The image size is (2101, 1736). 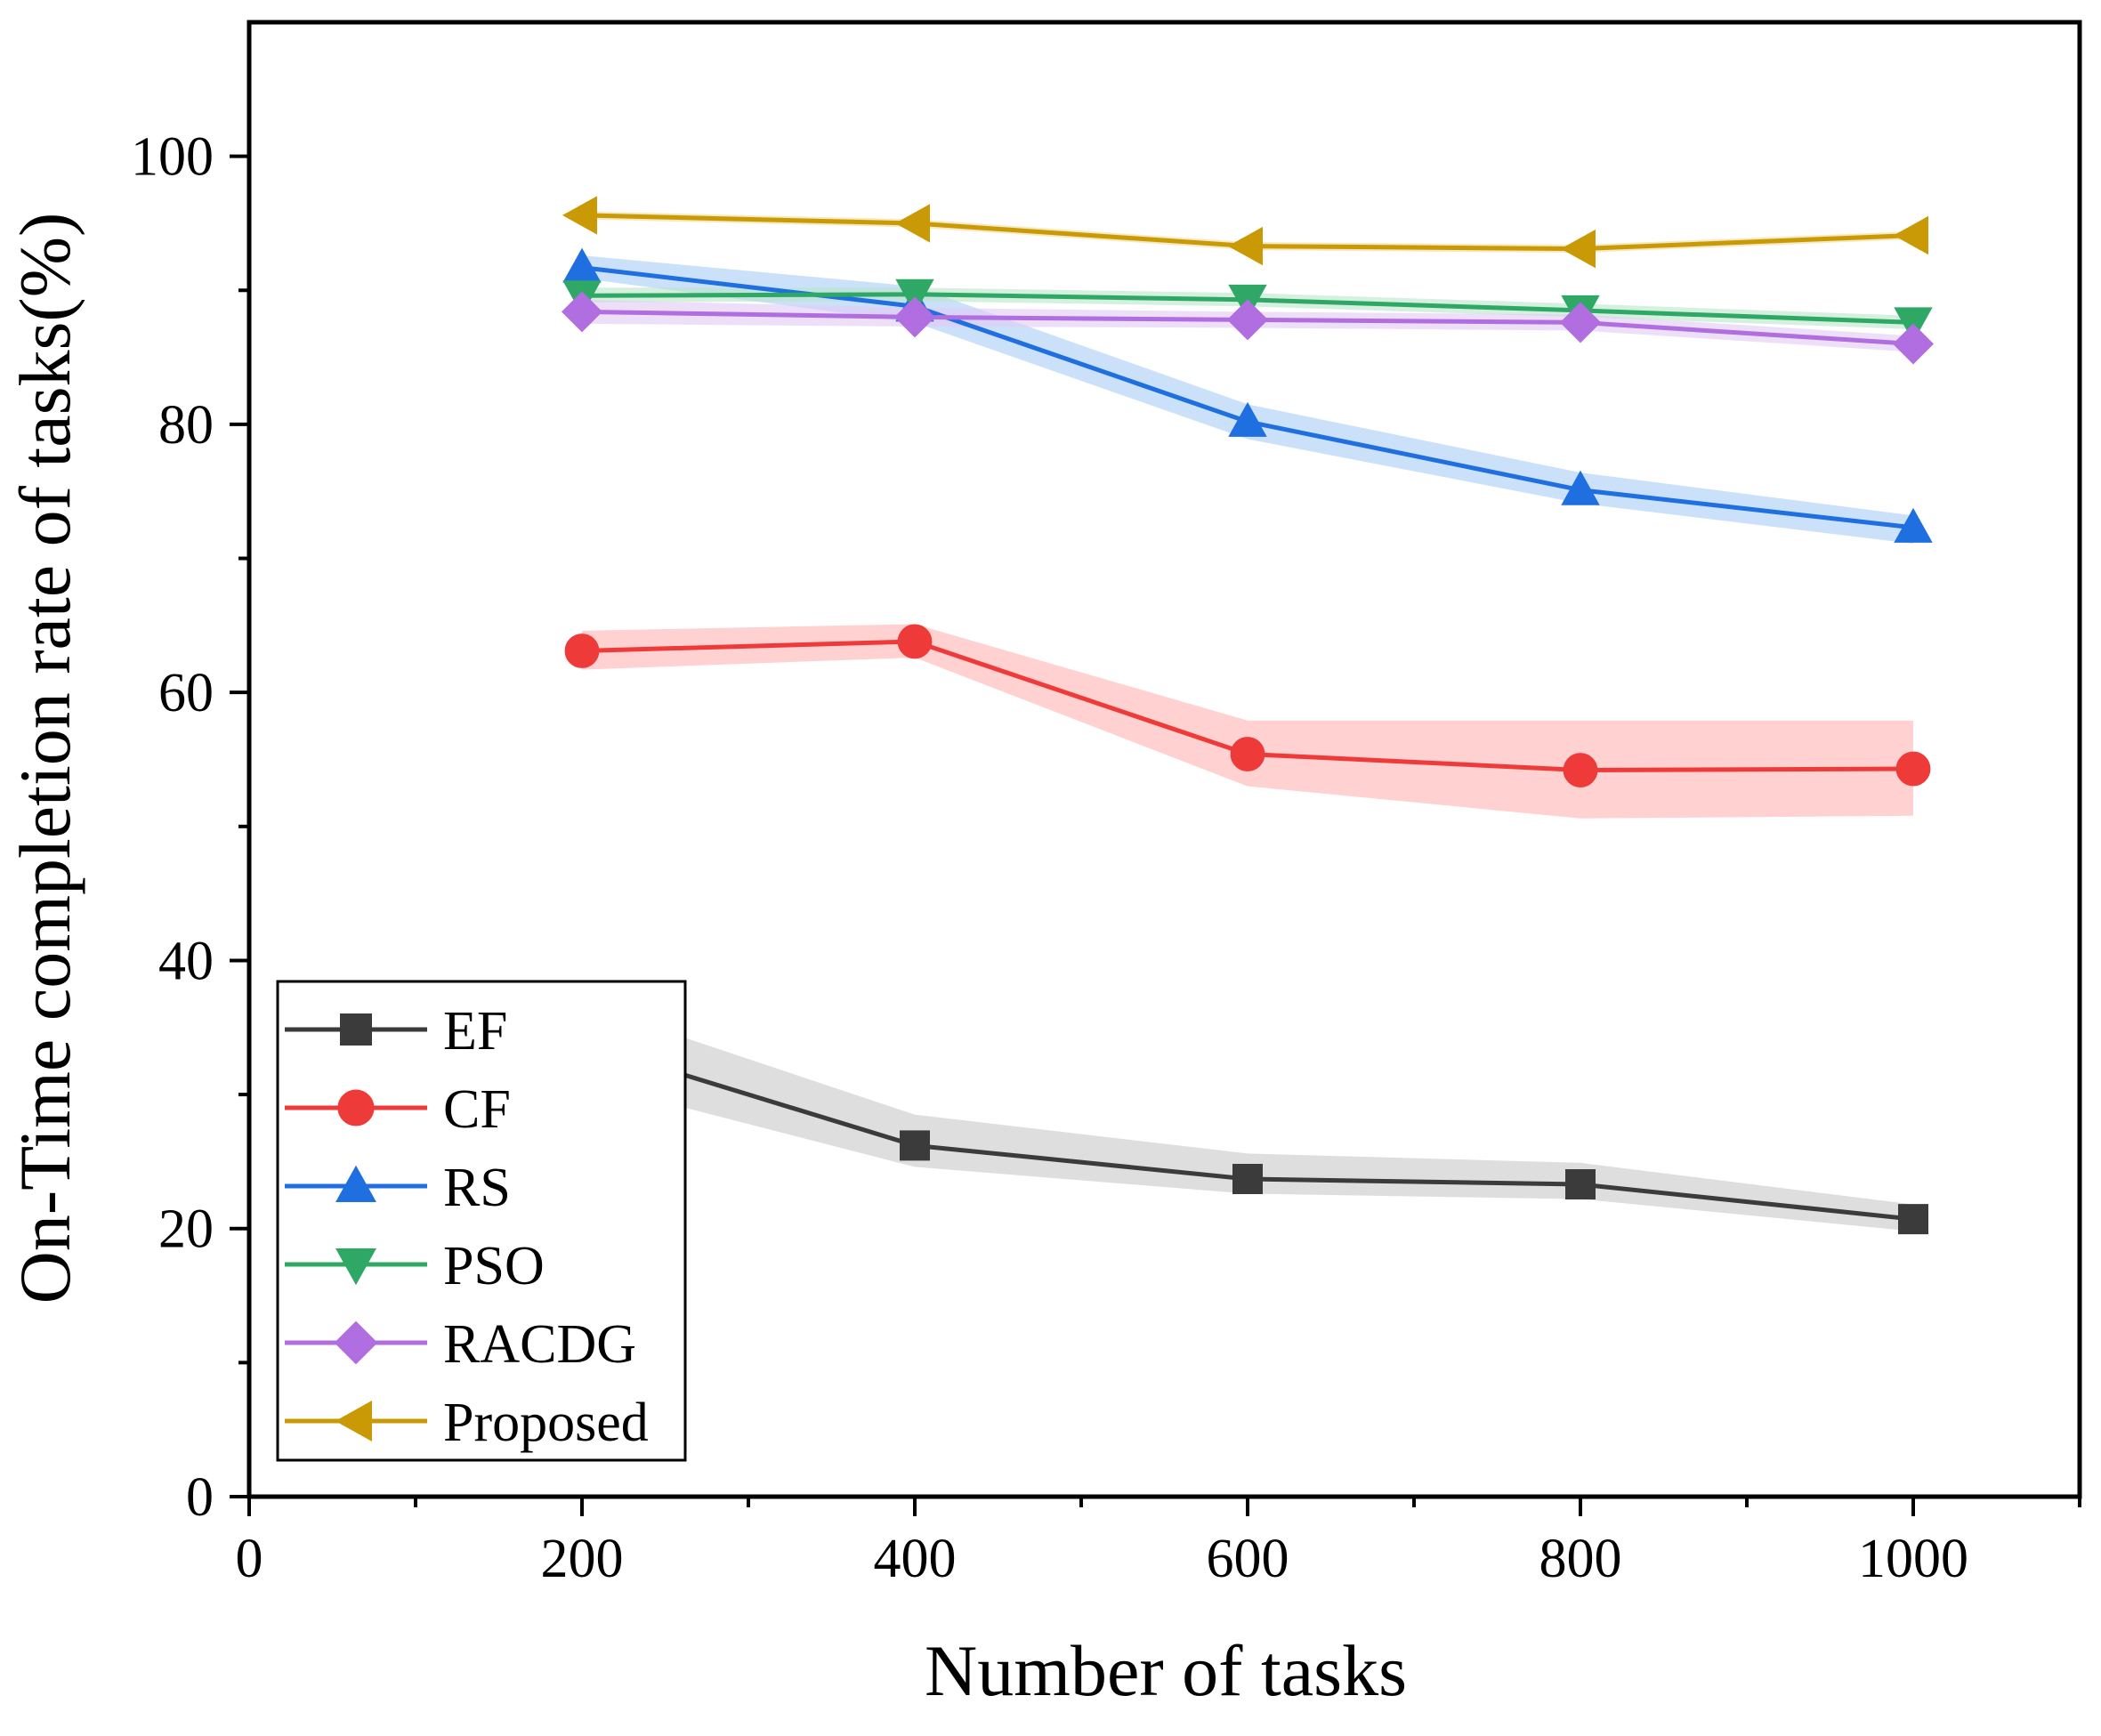 I want to click on legend-marker-cf, so click(x=356, y=1107).